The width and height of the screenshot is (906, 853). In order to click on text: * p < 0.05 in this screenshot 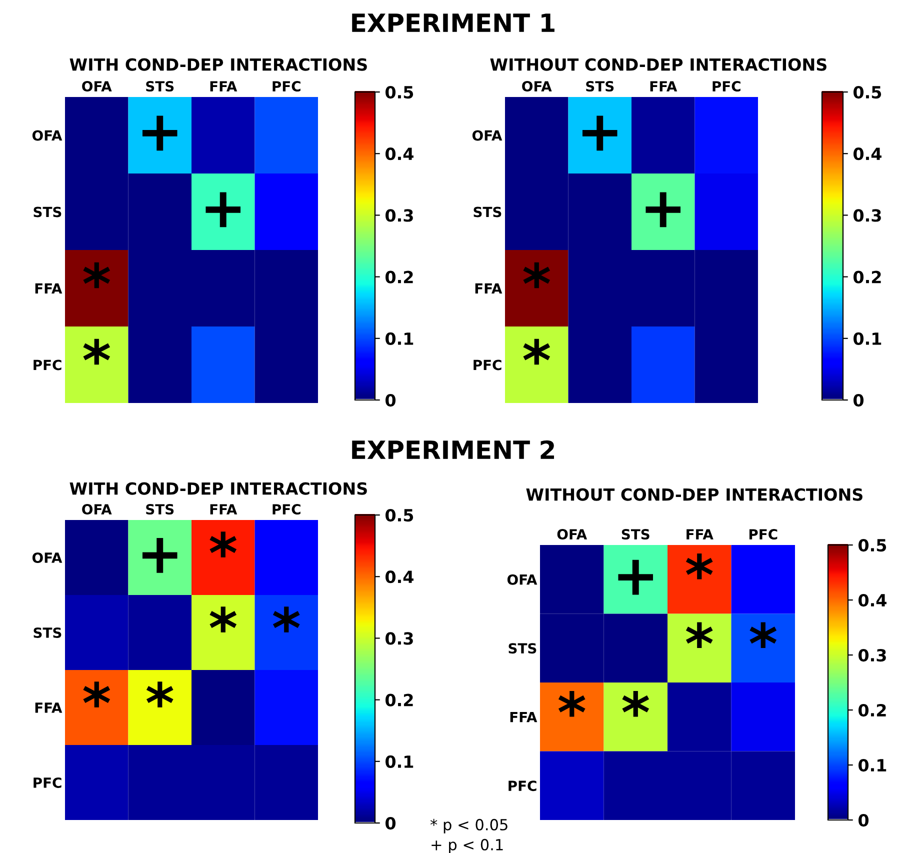, I will do `click(469, 826)`.